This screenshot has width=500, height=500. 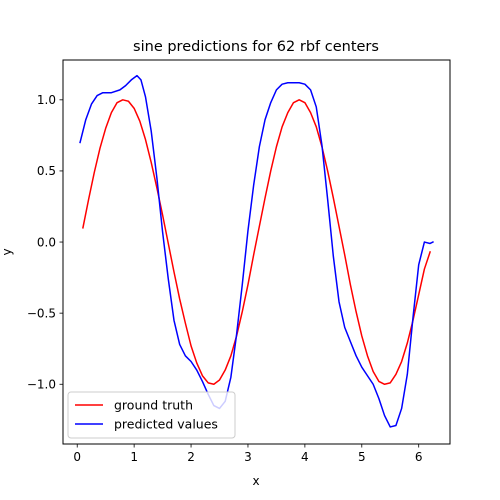 What do you see at coordinates (305, 457) in the screenshot?
I see `x-tick-label: 4` at bounding box center [305, 457].